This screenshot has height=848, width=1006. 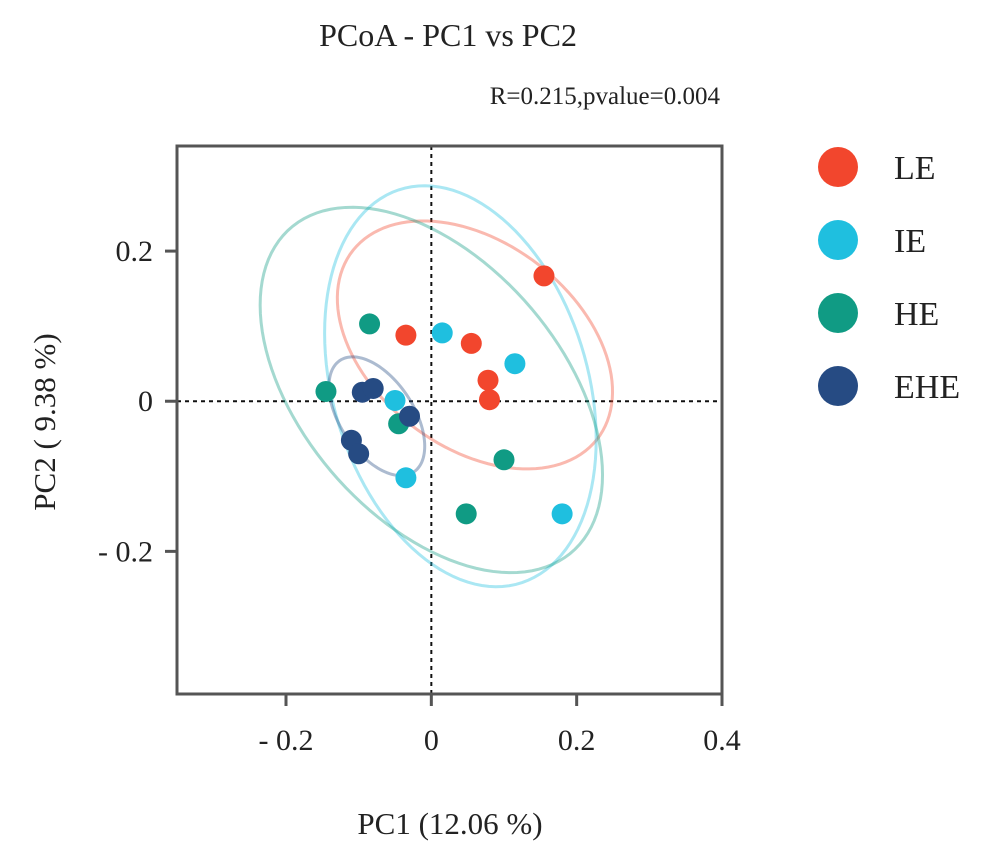 What do you see at coordinates (838, 167) in the screenshot?
I see `legend-marker-le` at bounding box center [838, 167].